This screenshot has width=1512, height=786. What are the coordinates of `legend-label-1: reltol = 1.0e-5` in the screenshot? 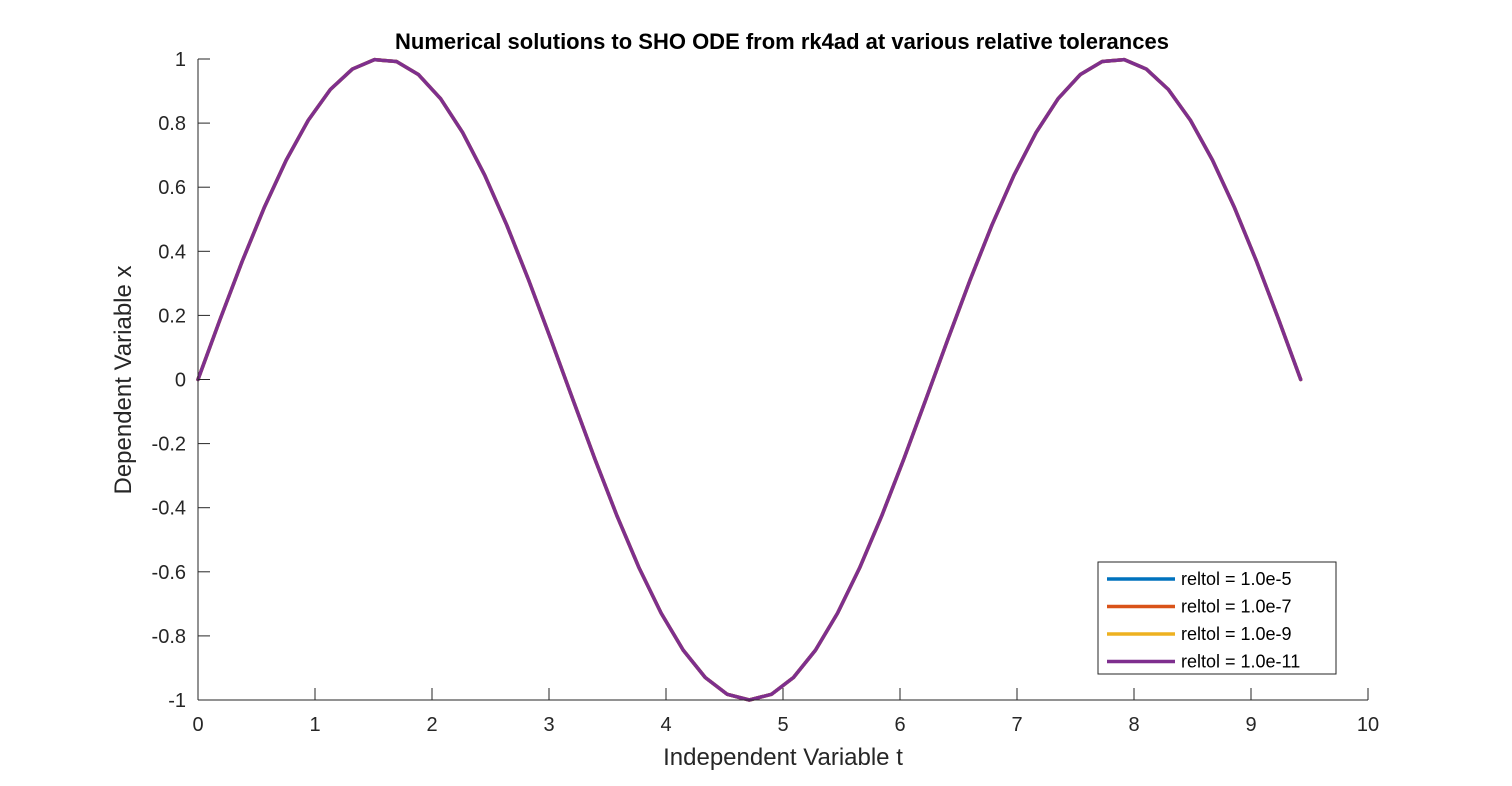 It's located at (1236, 579).